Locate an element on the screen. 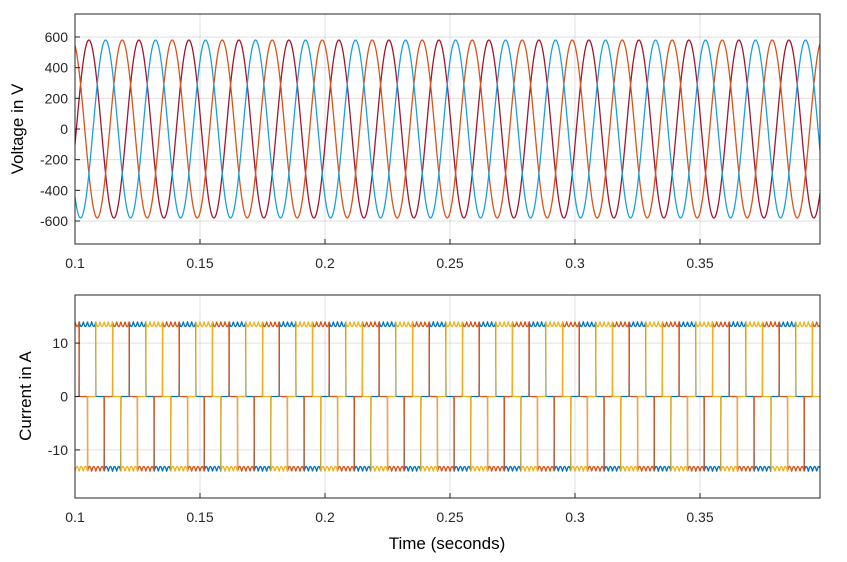 This screenshot has height=562, width=847. voltage-y-tick-label: 600 is located at coordinates (57, 37).